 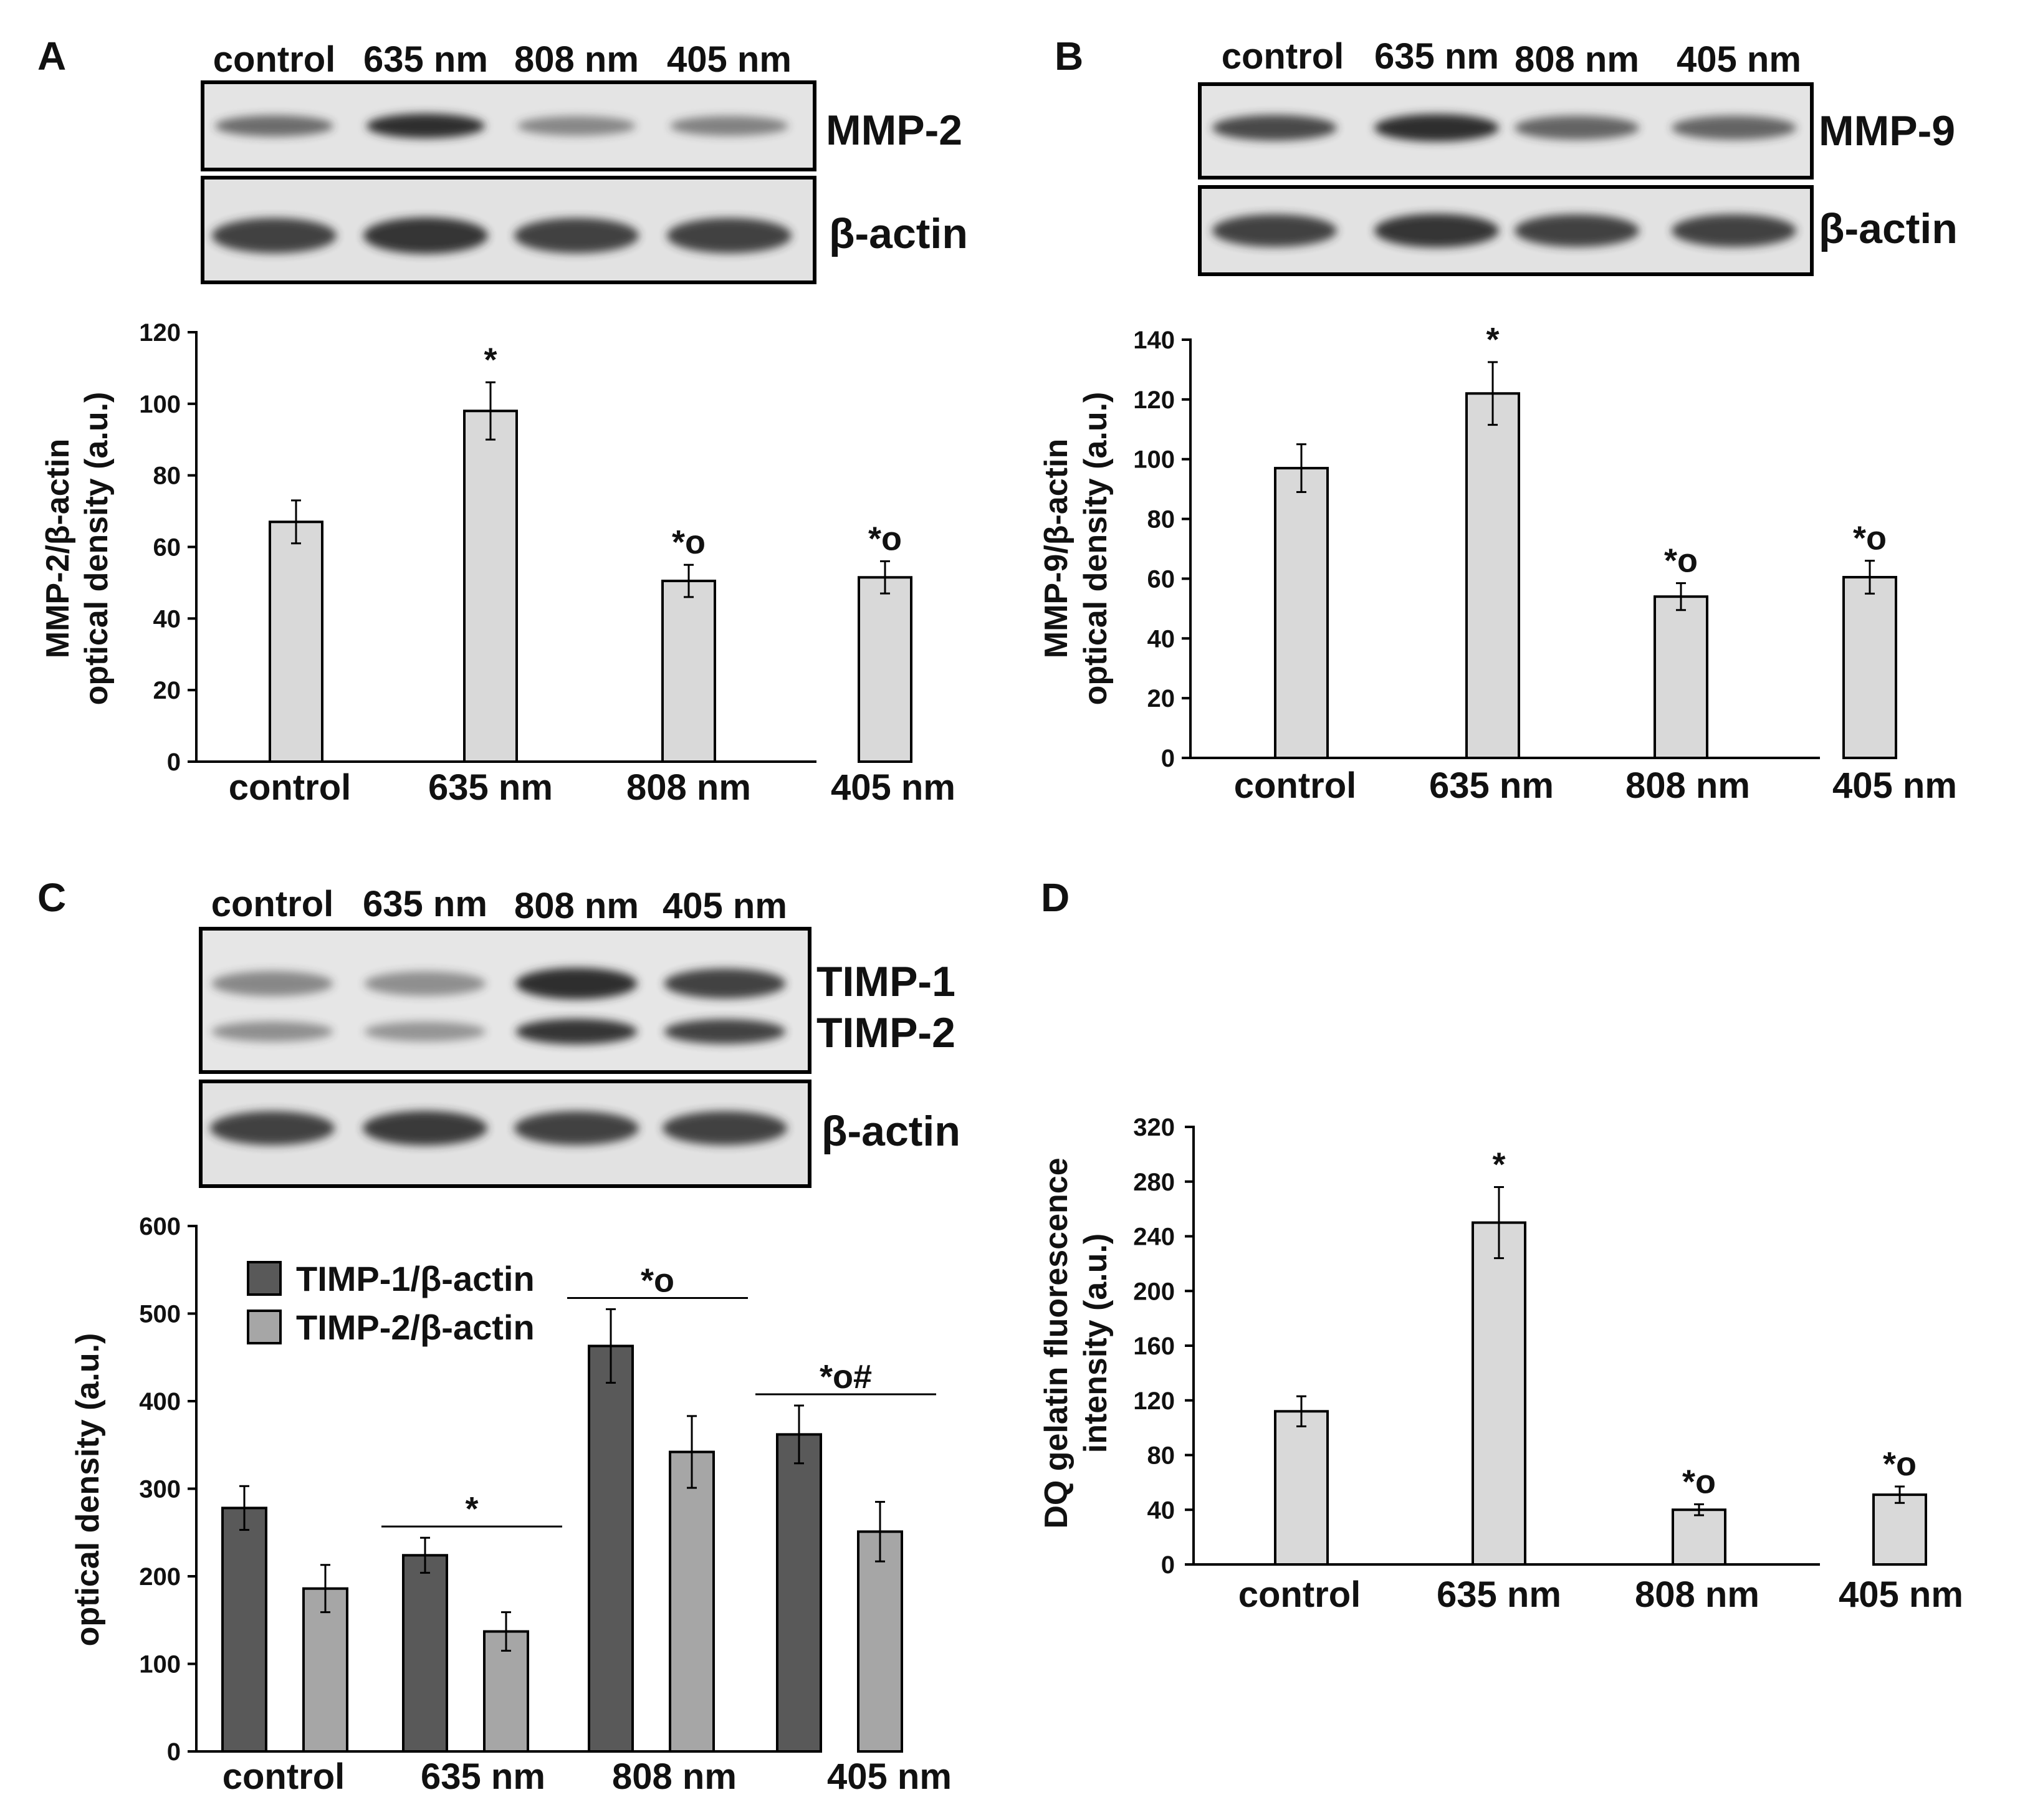 What do you see at coordinates (160, 1315) in the screenshot?
I see `y-tick-label: 500` at bounding box center [160, 1315].